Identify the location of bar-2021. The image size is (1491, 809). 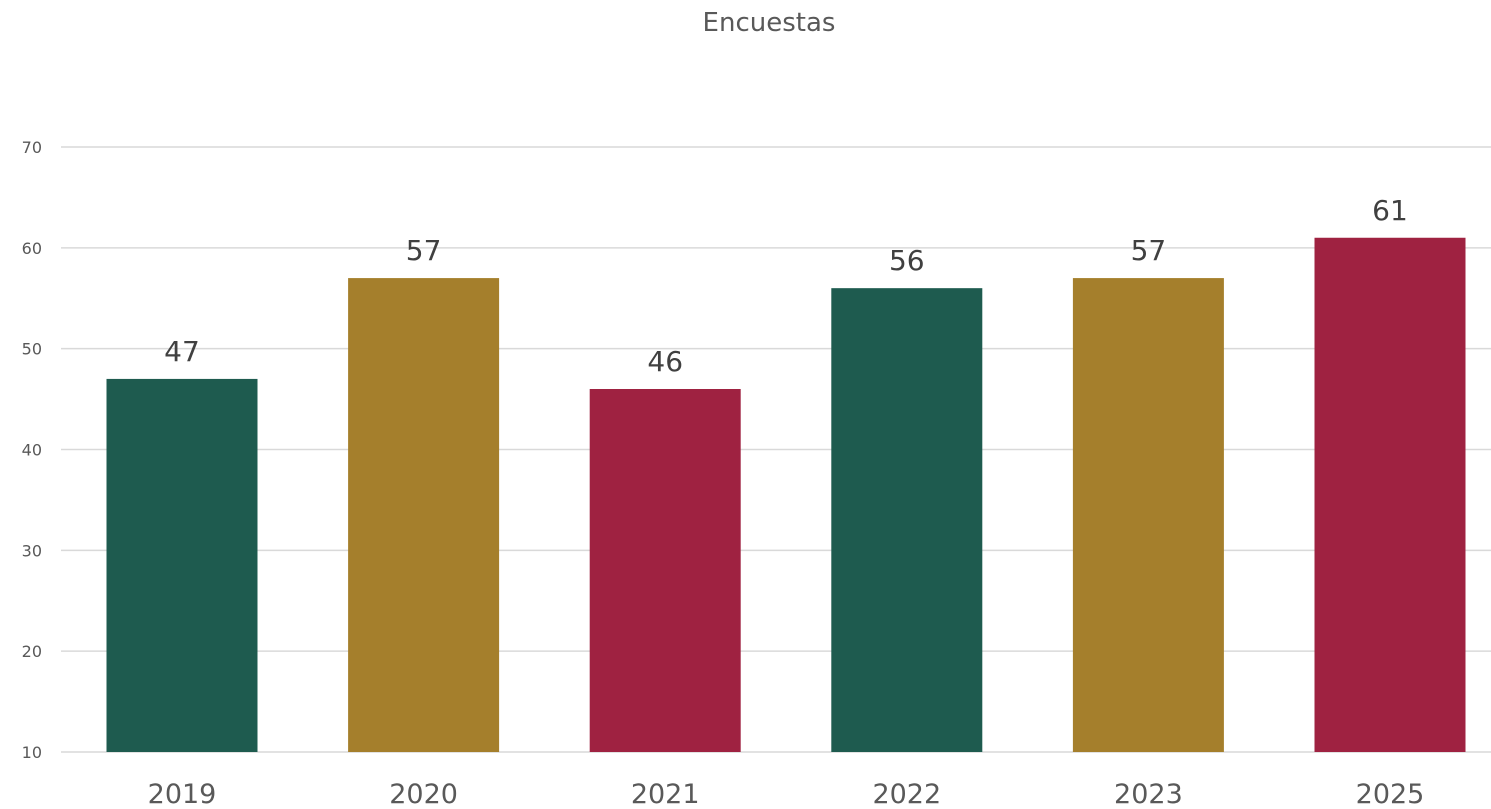
(665, 570).